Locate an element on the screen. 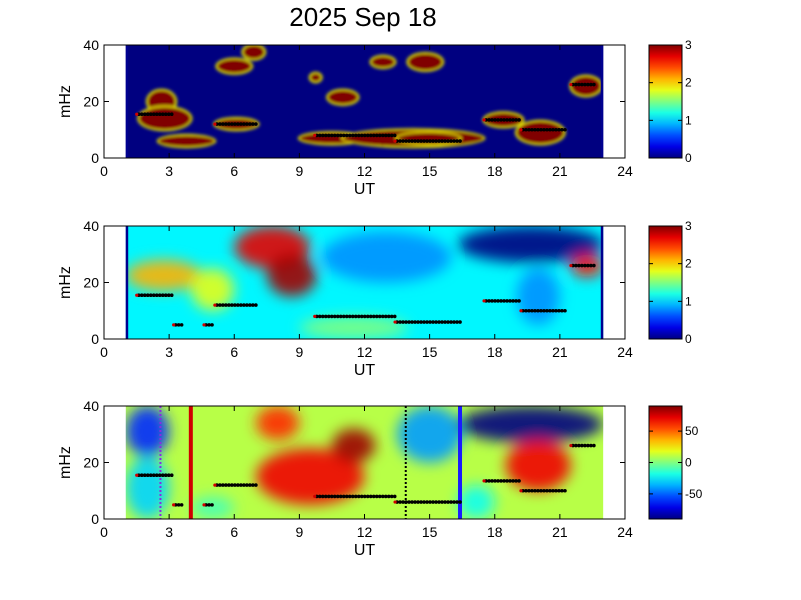 Image resolution: width=801 pixels, height=600 pixels. colorbar-tick-label: 2 is located at coordinates (688, 83).